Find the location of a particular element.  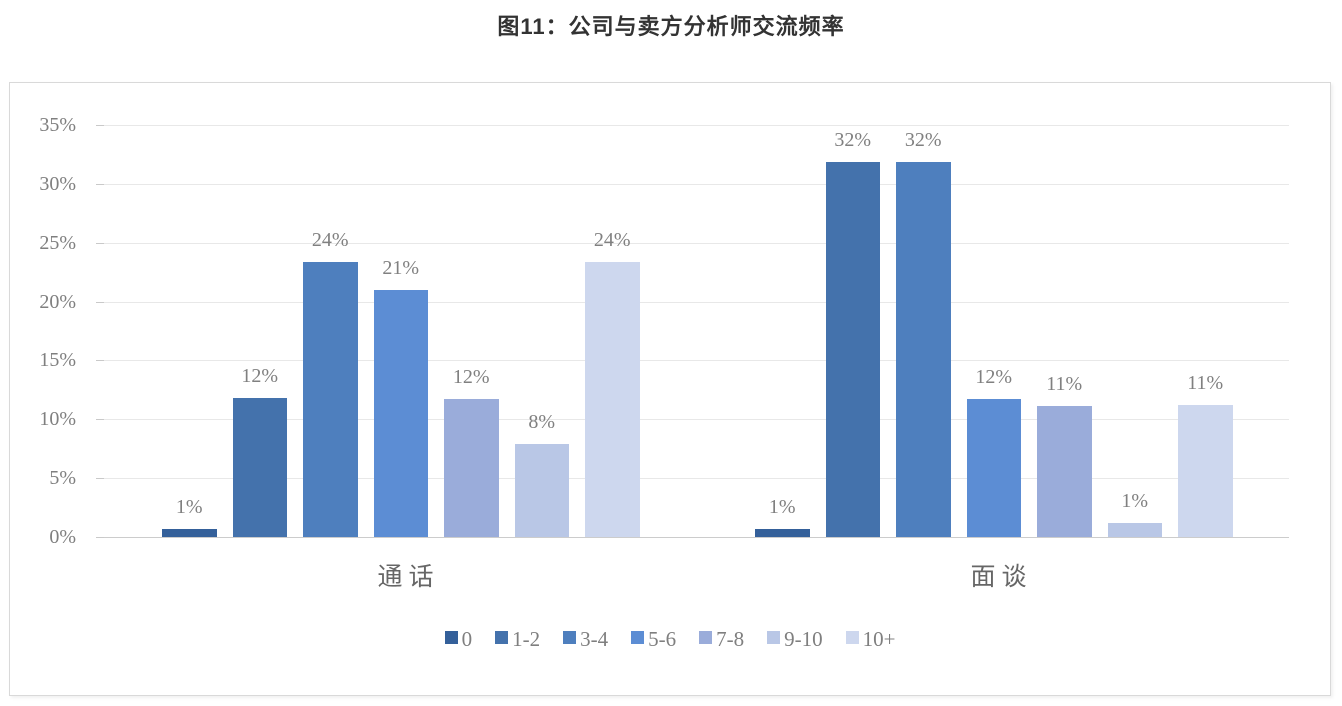

x-axis-label-2: 面谈 is located at coordinates (1001, 577).